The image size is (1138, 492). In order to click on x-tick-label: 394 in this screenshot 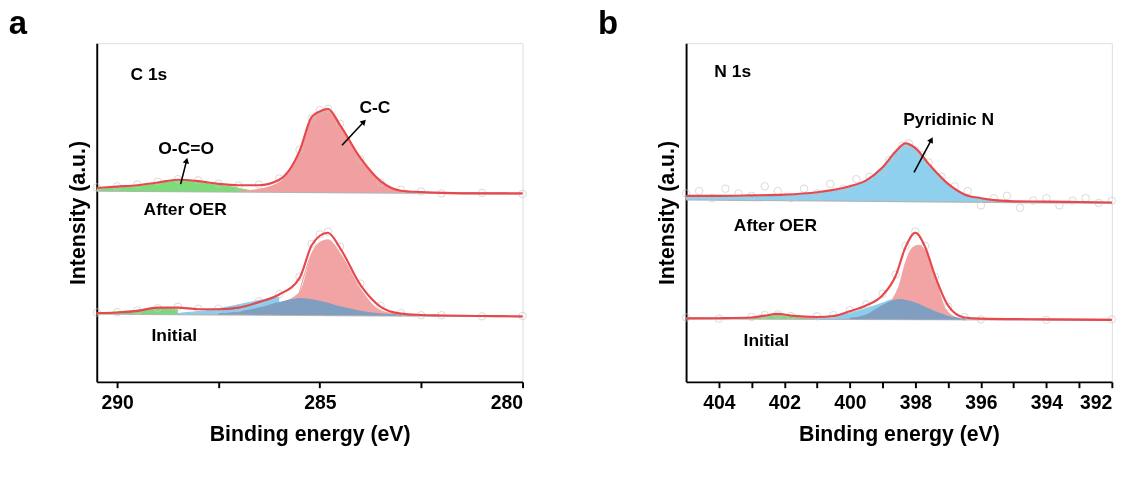, I will do `click(1047, 402)`.